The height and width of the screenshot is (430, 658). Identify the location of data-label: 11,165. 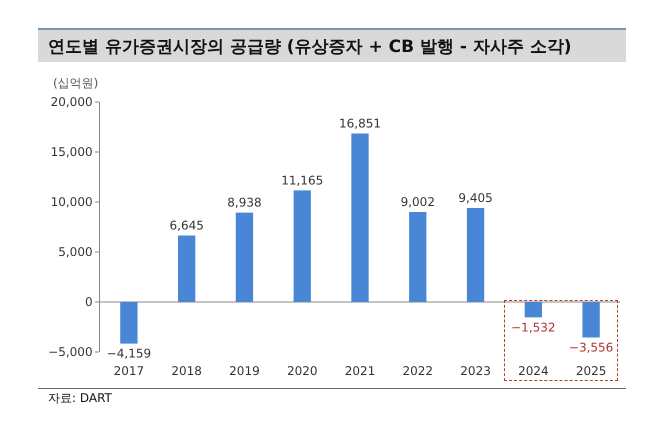
(302, 180).